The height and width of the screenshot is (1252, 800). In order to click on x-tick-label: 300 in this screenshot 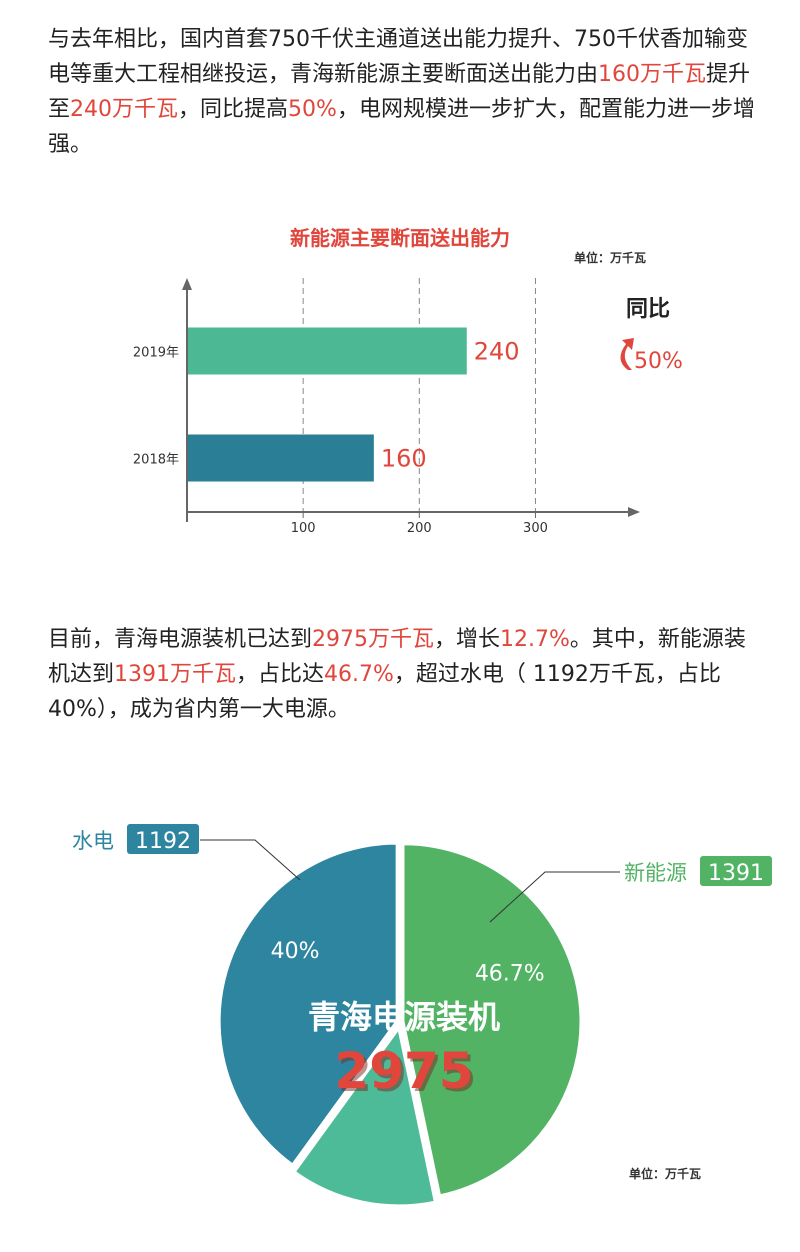, I will do `click(535, 528)`.